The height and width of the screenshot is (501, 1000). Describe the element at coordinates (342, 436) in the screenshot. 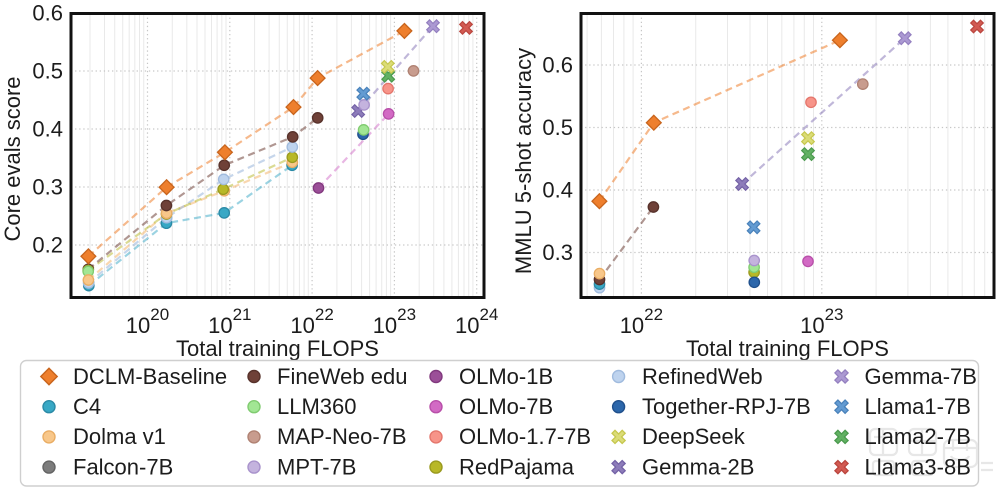

I see `svg-text: MAP-Neo-7B` at that location.